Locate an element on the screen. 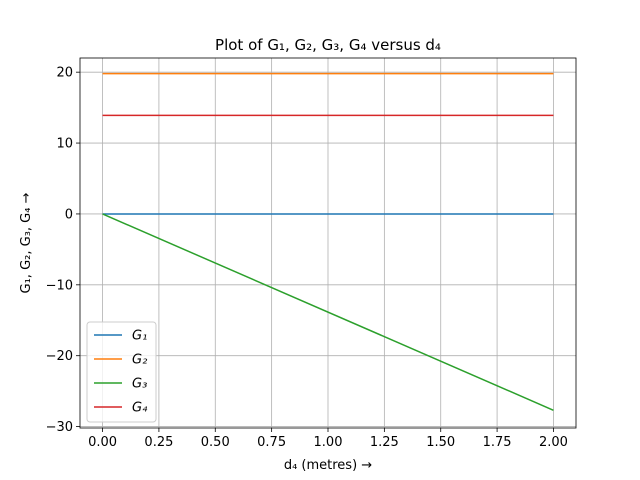  y-tick-label: 20 is located at coordinates (64, 73).